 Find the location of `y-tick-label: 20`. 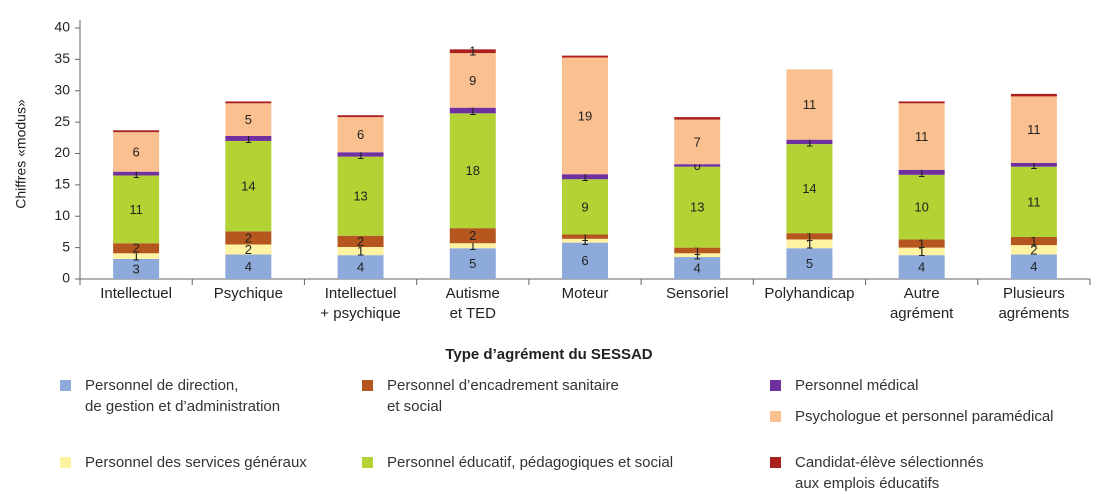

y-tick-label: 20 is located at coordinates (62, 152).